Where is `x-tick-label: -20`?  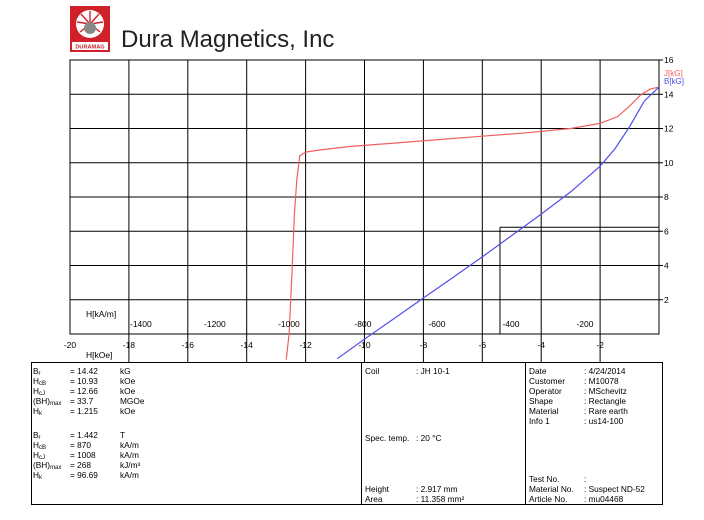 x-tick-label: -20 is located at coordinates (70, 345).